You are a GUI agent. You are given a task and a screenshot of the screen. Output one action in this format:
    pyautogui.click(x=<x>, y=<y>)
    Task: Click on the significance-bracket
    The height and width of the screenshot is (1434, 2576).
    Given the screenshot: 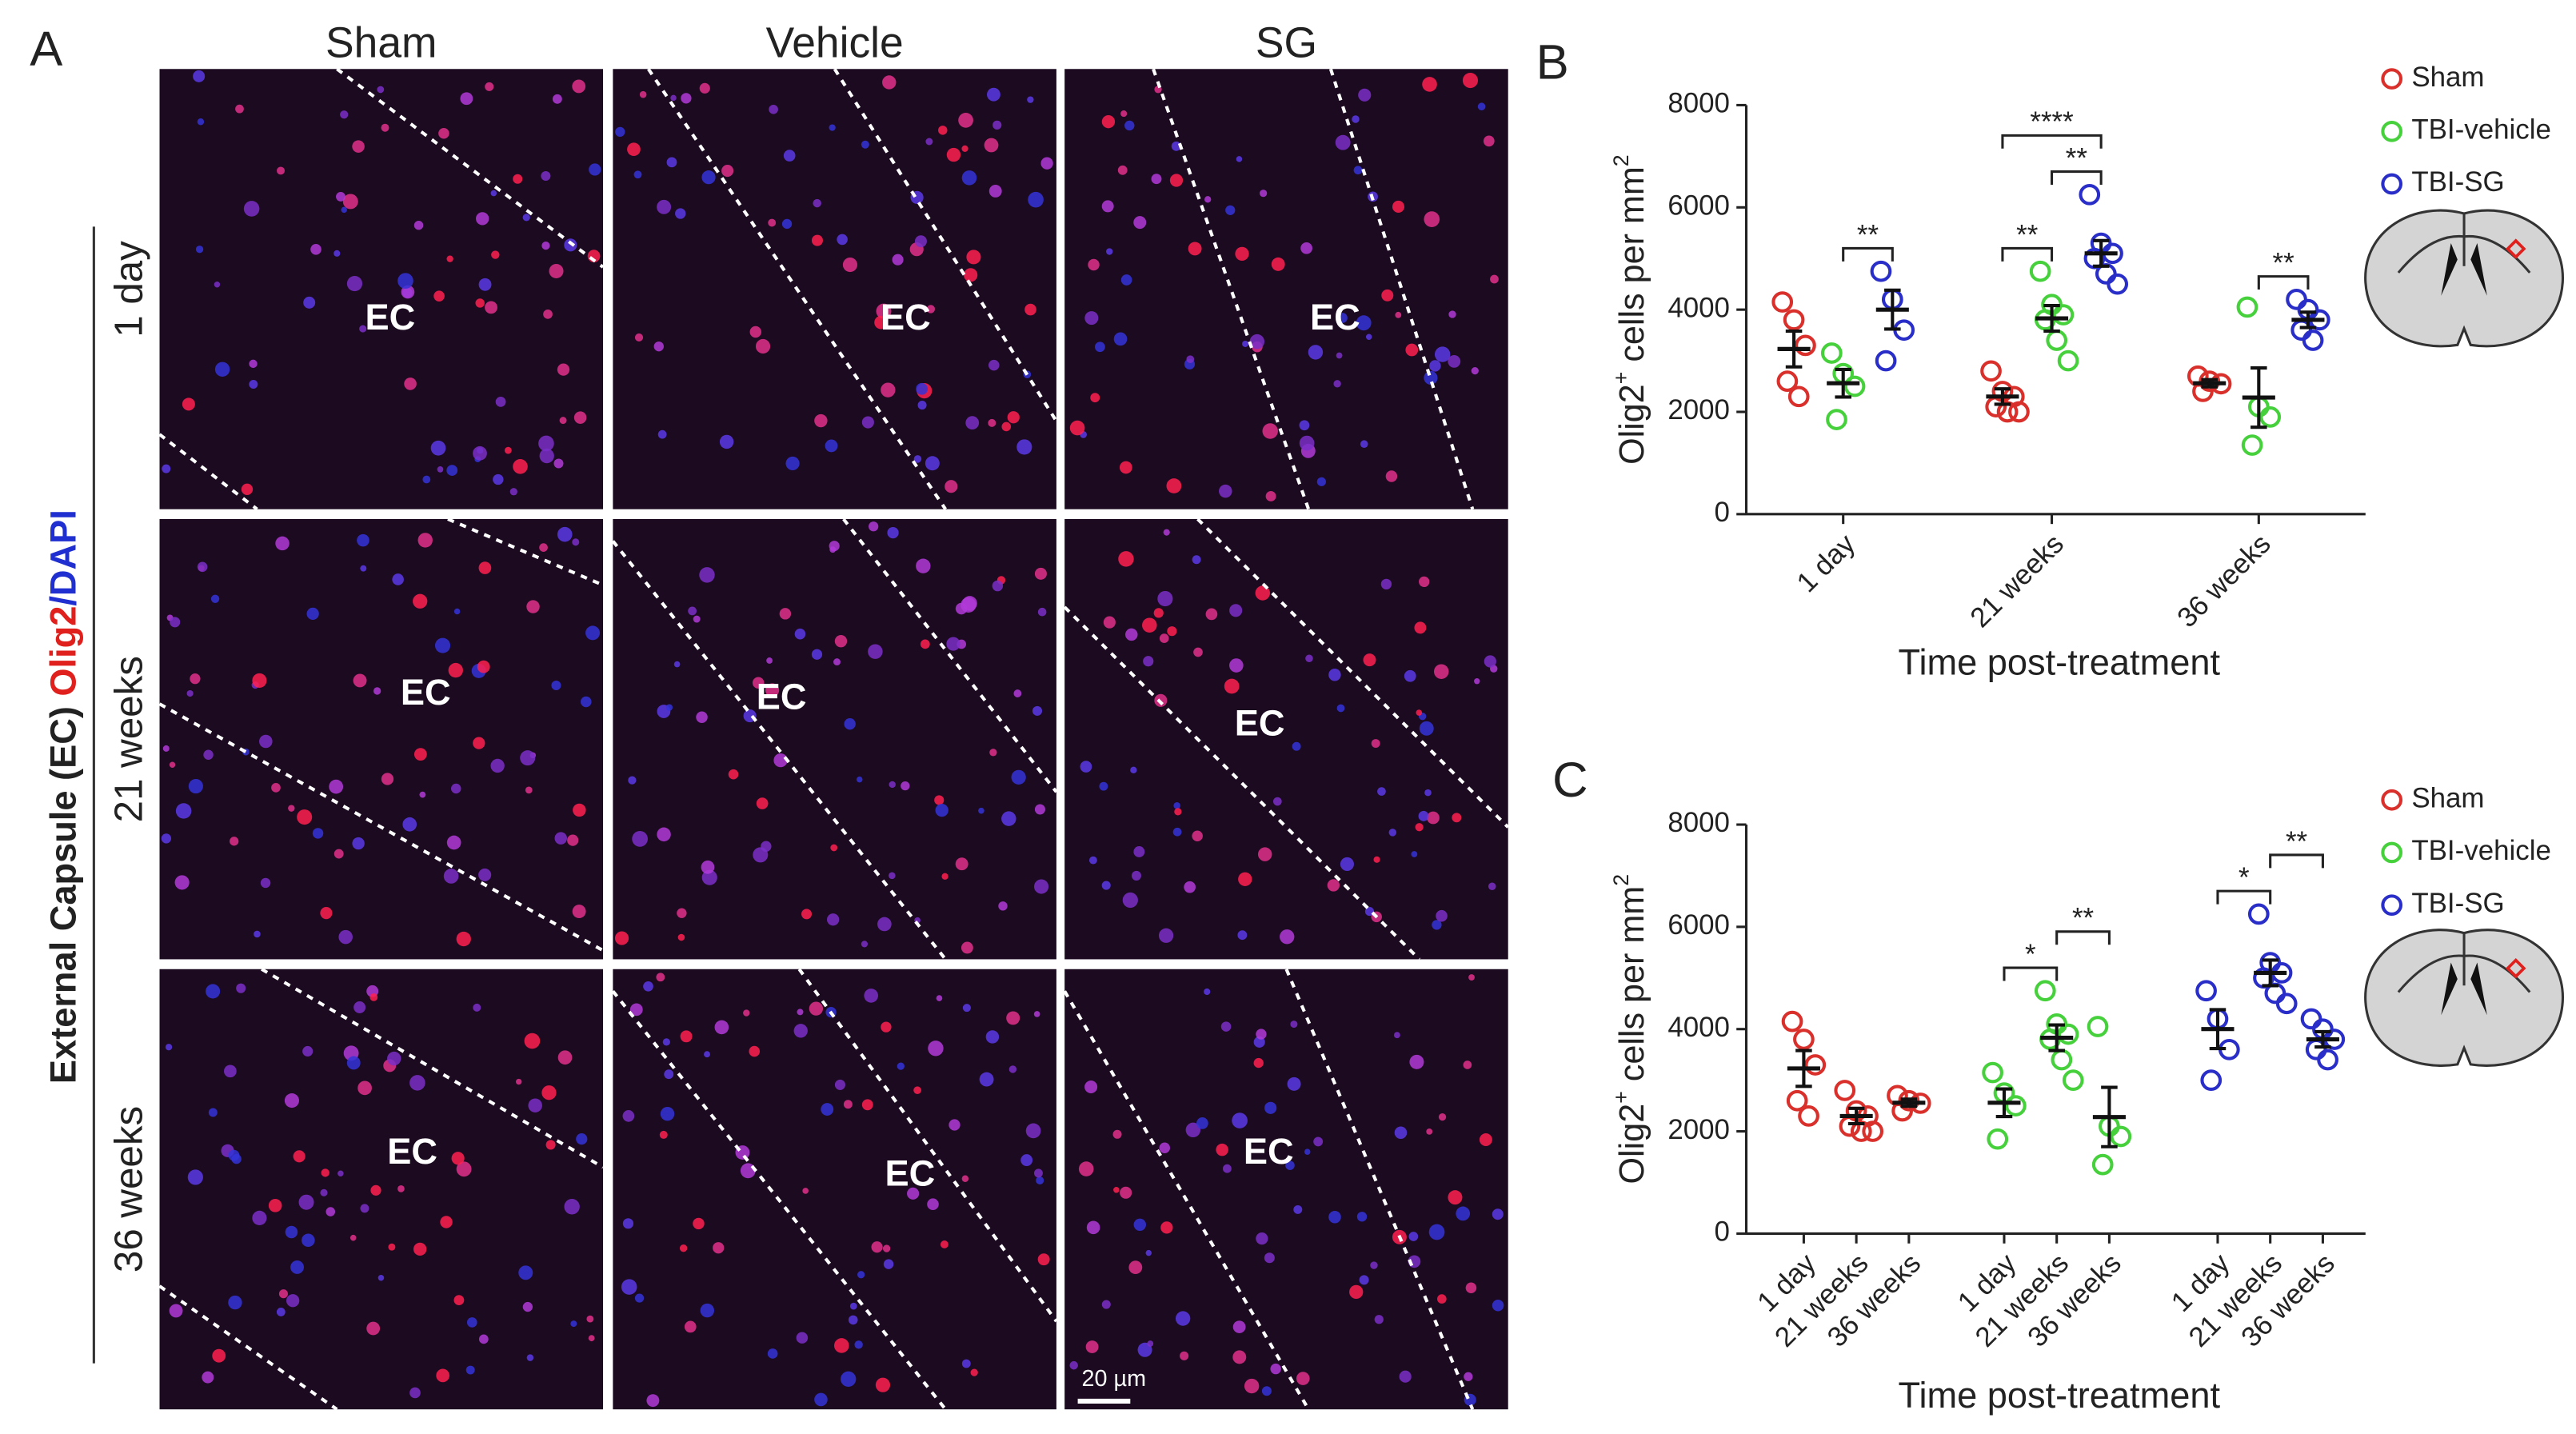 What is the action you would take?
    pyautogui.click(x=2052, y=142)
    